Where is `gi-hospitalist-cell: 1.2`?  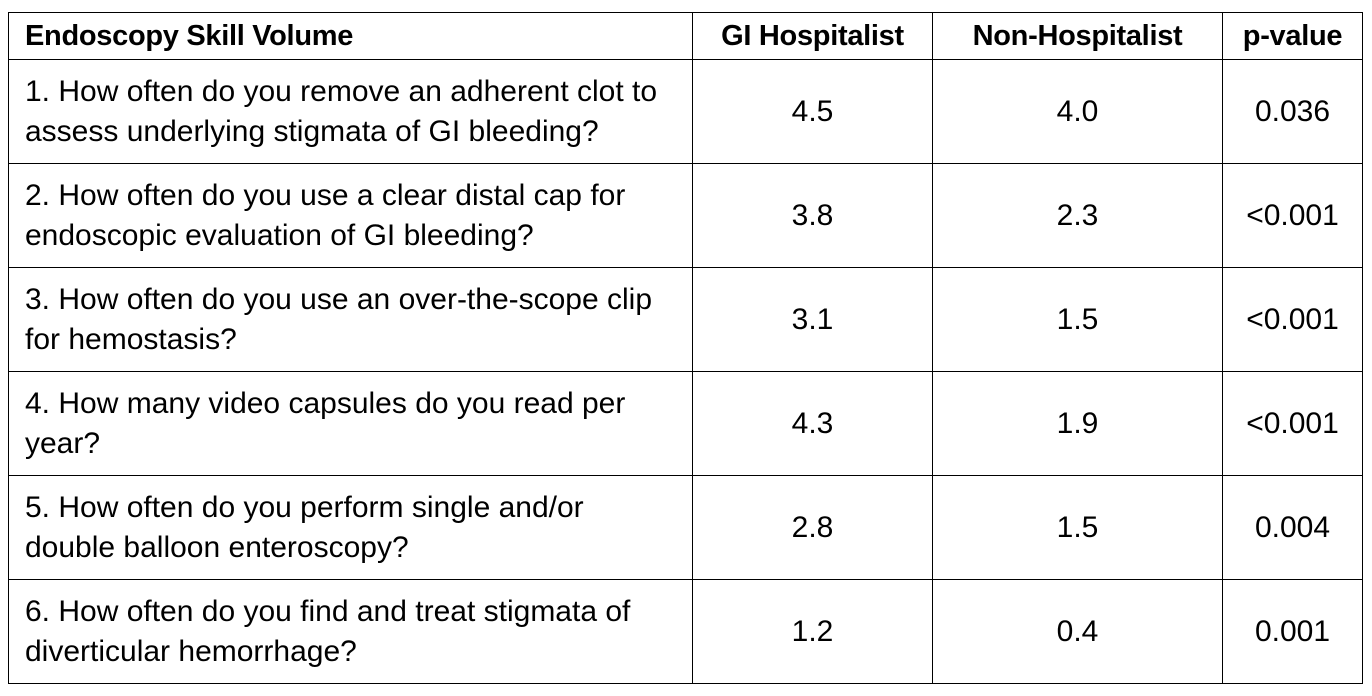
gi-hospitalist-cell: 1.2 is located at coordinates (812, 631).